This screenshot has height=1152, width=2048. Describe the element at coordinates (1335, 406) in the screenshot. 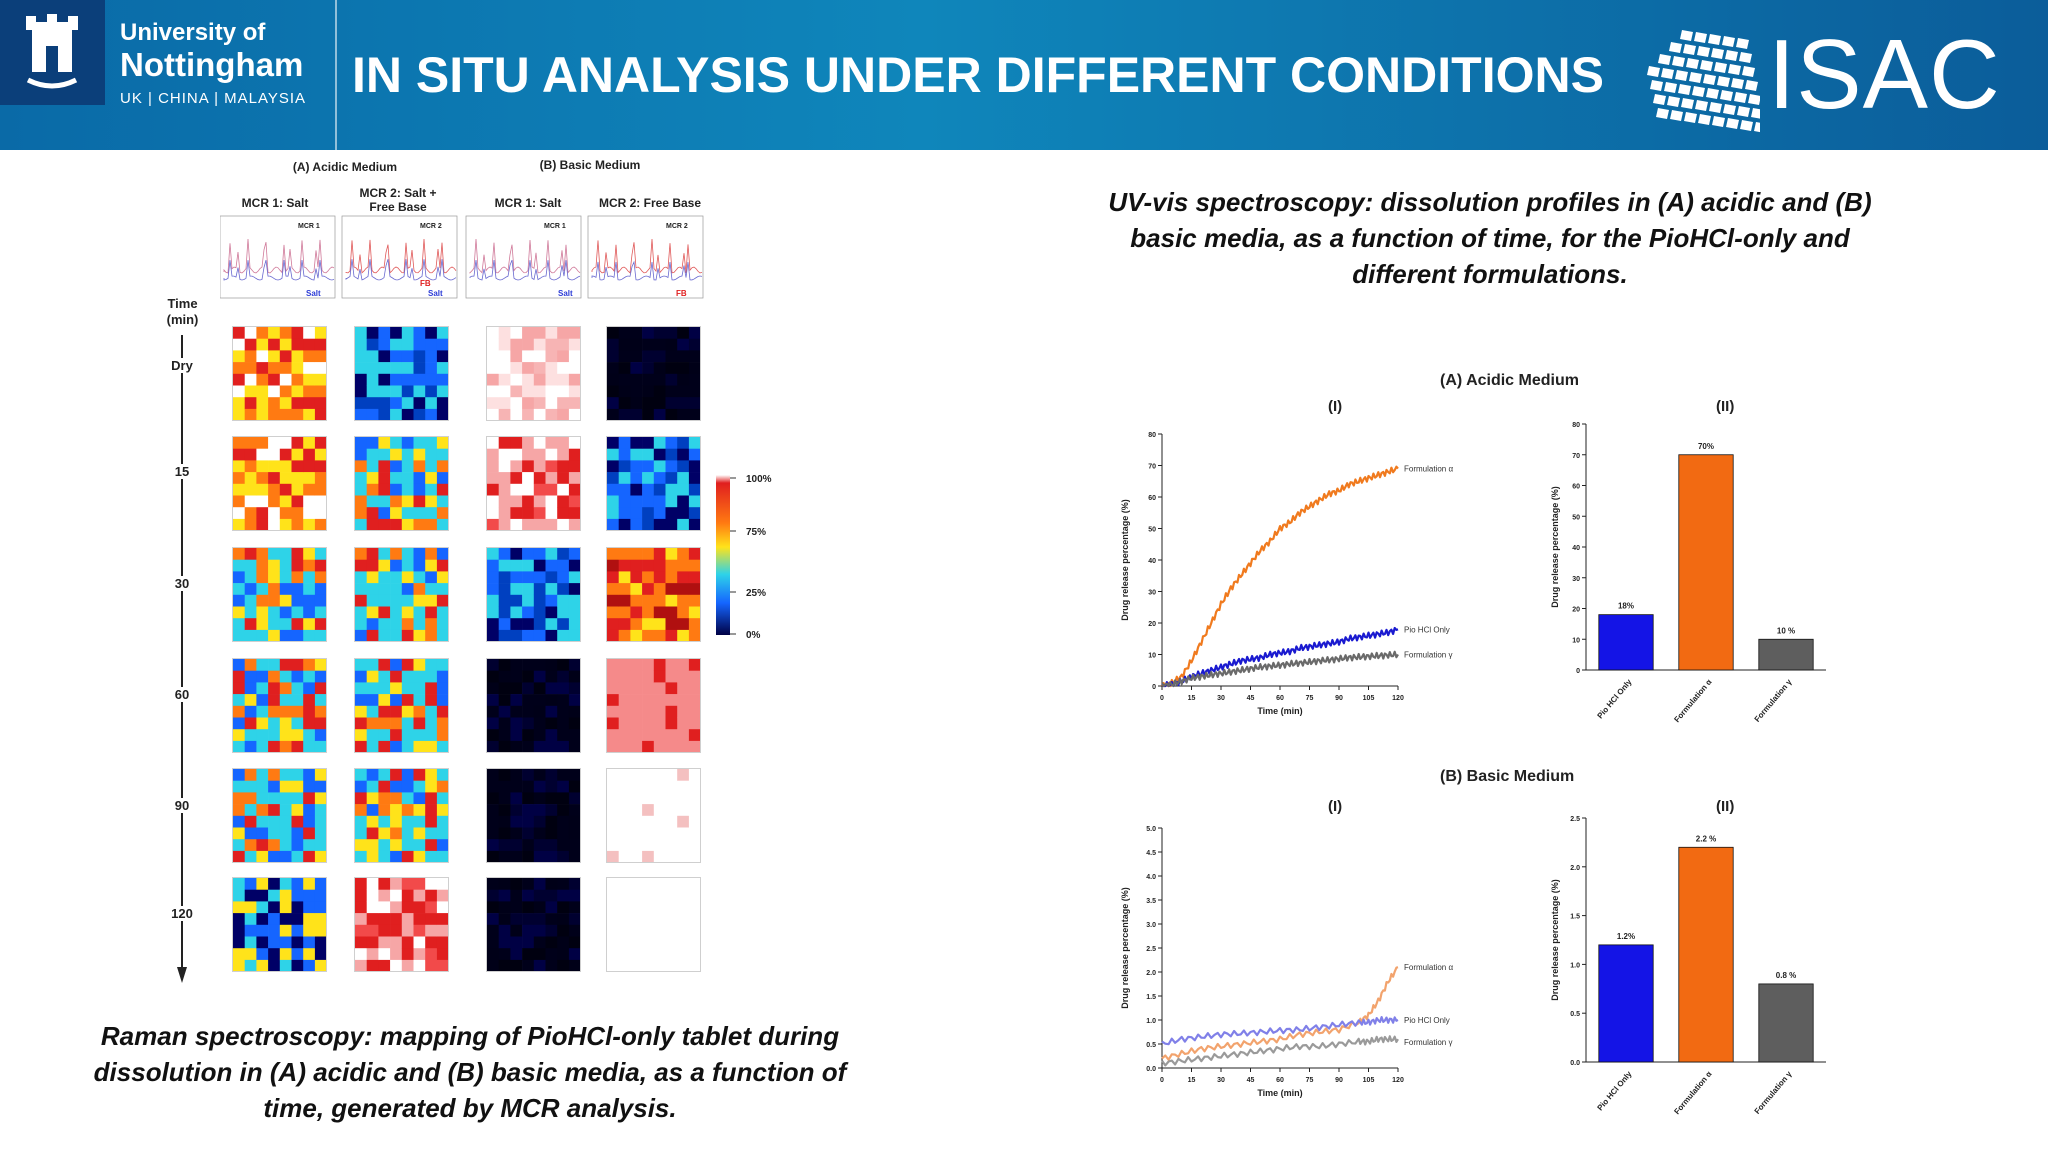

I see `acidic-line-sublabel: (I)` at that location.